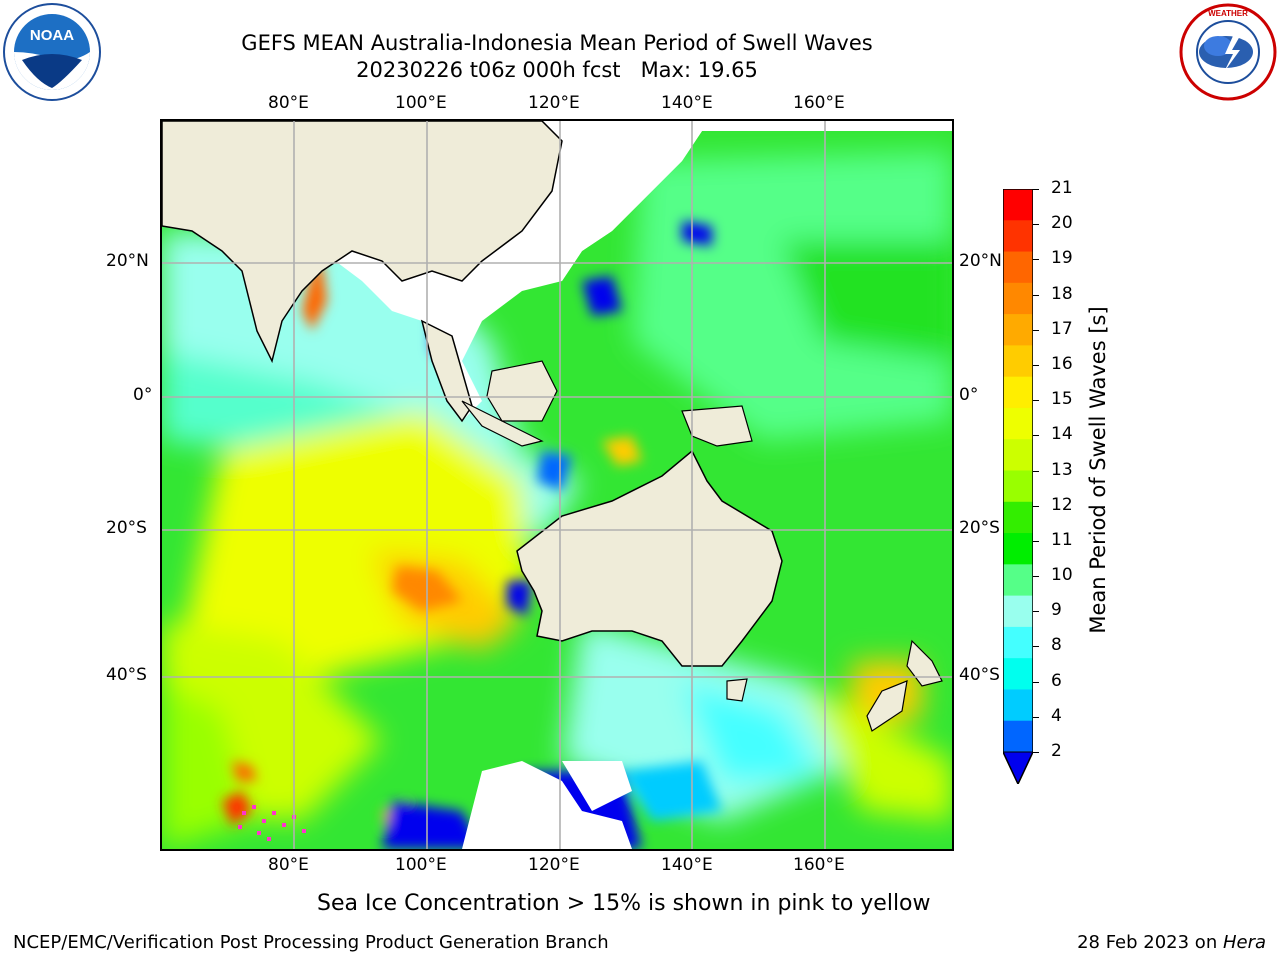 The height and width of the screenshot is (960, 1280). Describe the element at coordinates (979, 675) in the screenshot. I see `lat-tick-right: 40°S` at that location.